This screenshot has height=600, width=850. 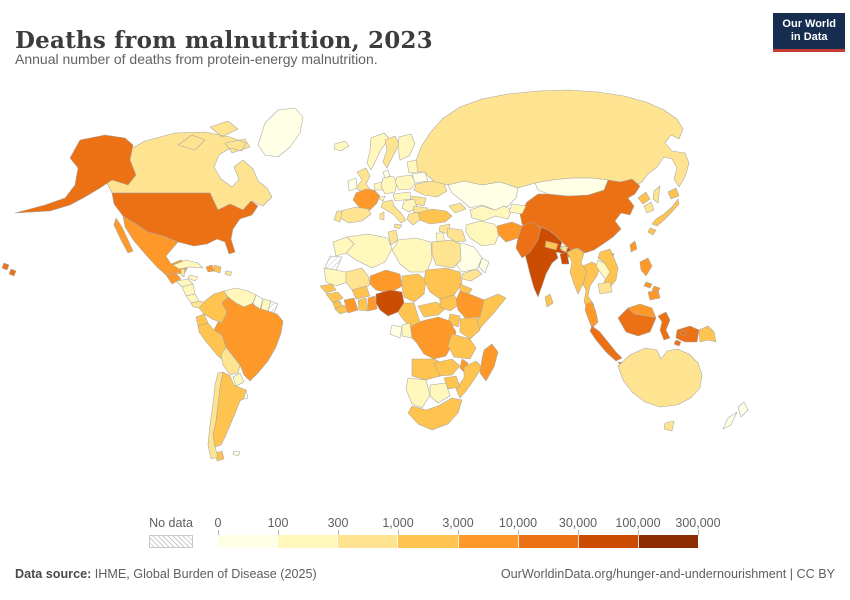 I want to click on country-ghana, so click(x=363, y=304).